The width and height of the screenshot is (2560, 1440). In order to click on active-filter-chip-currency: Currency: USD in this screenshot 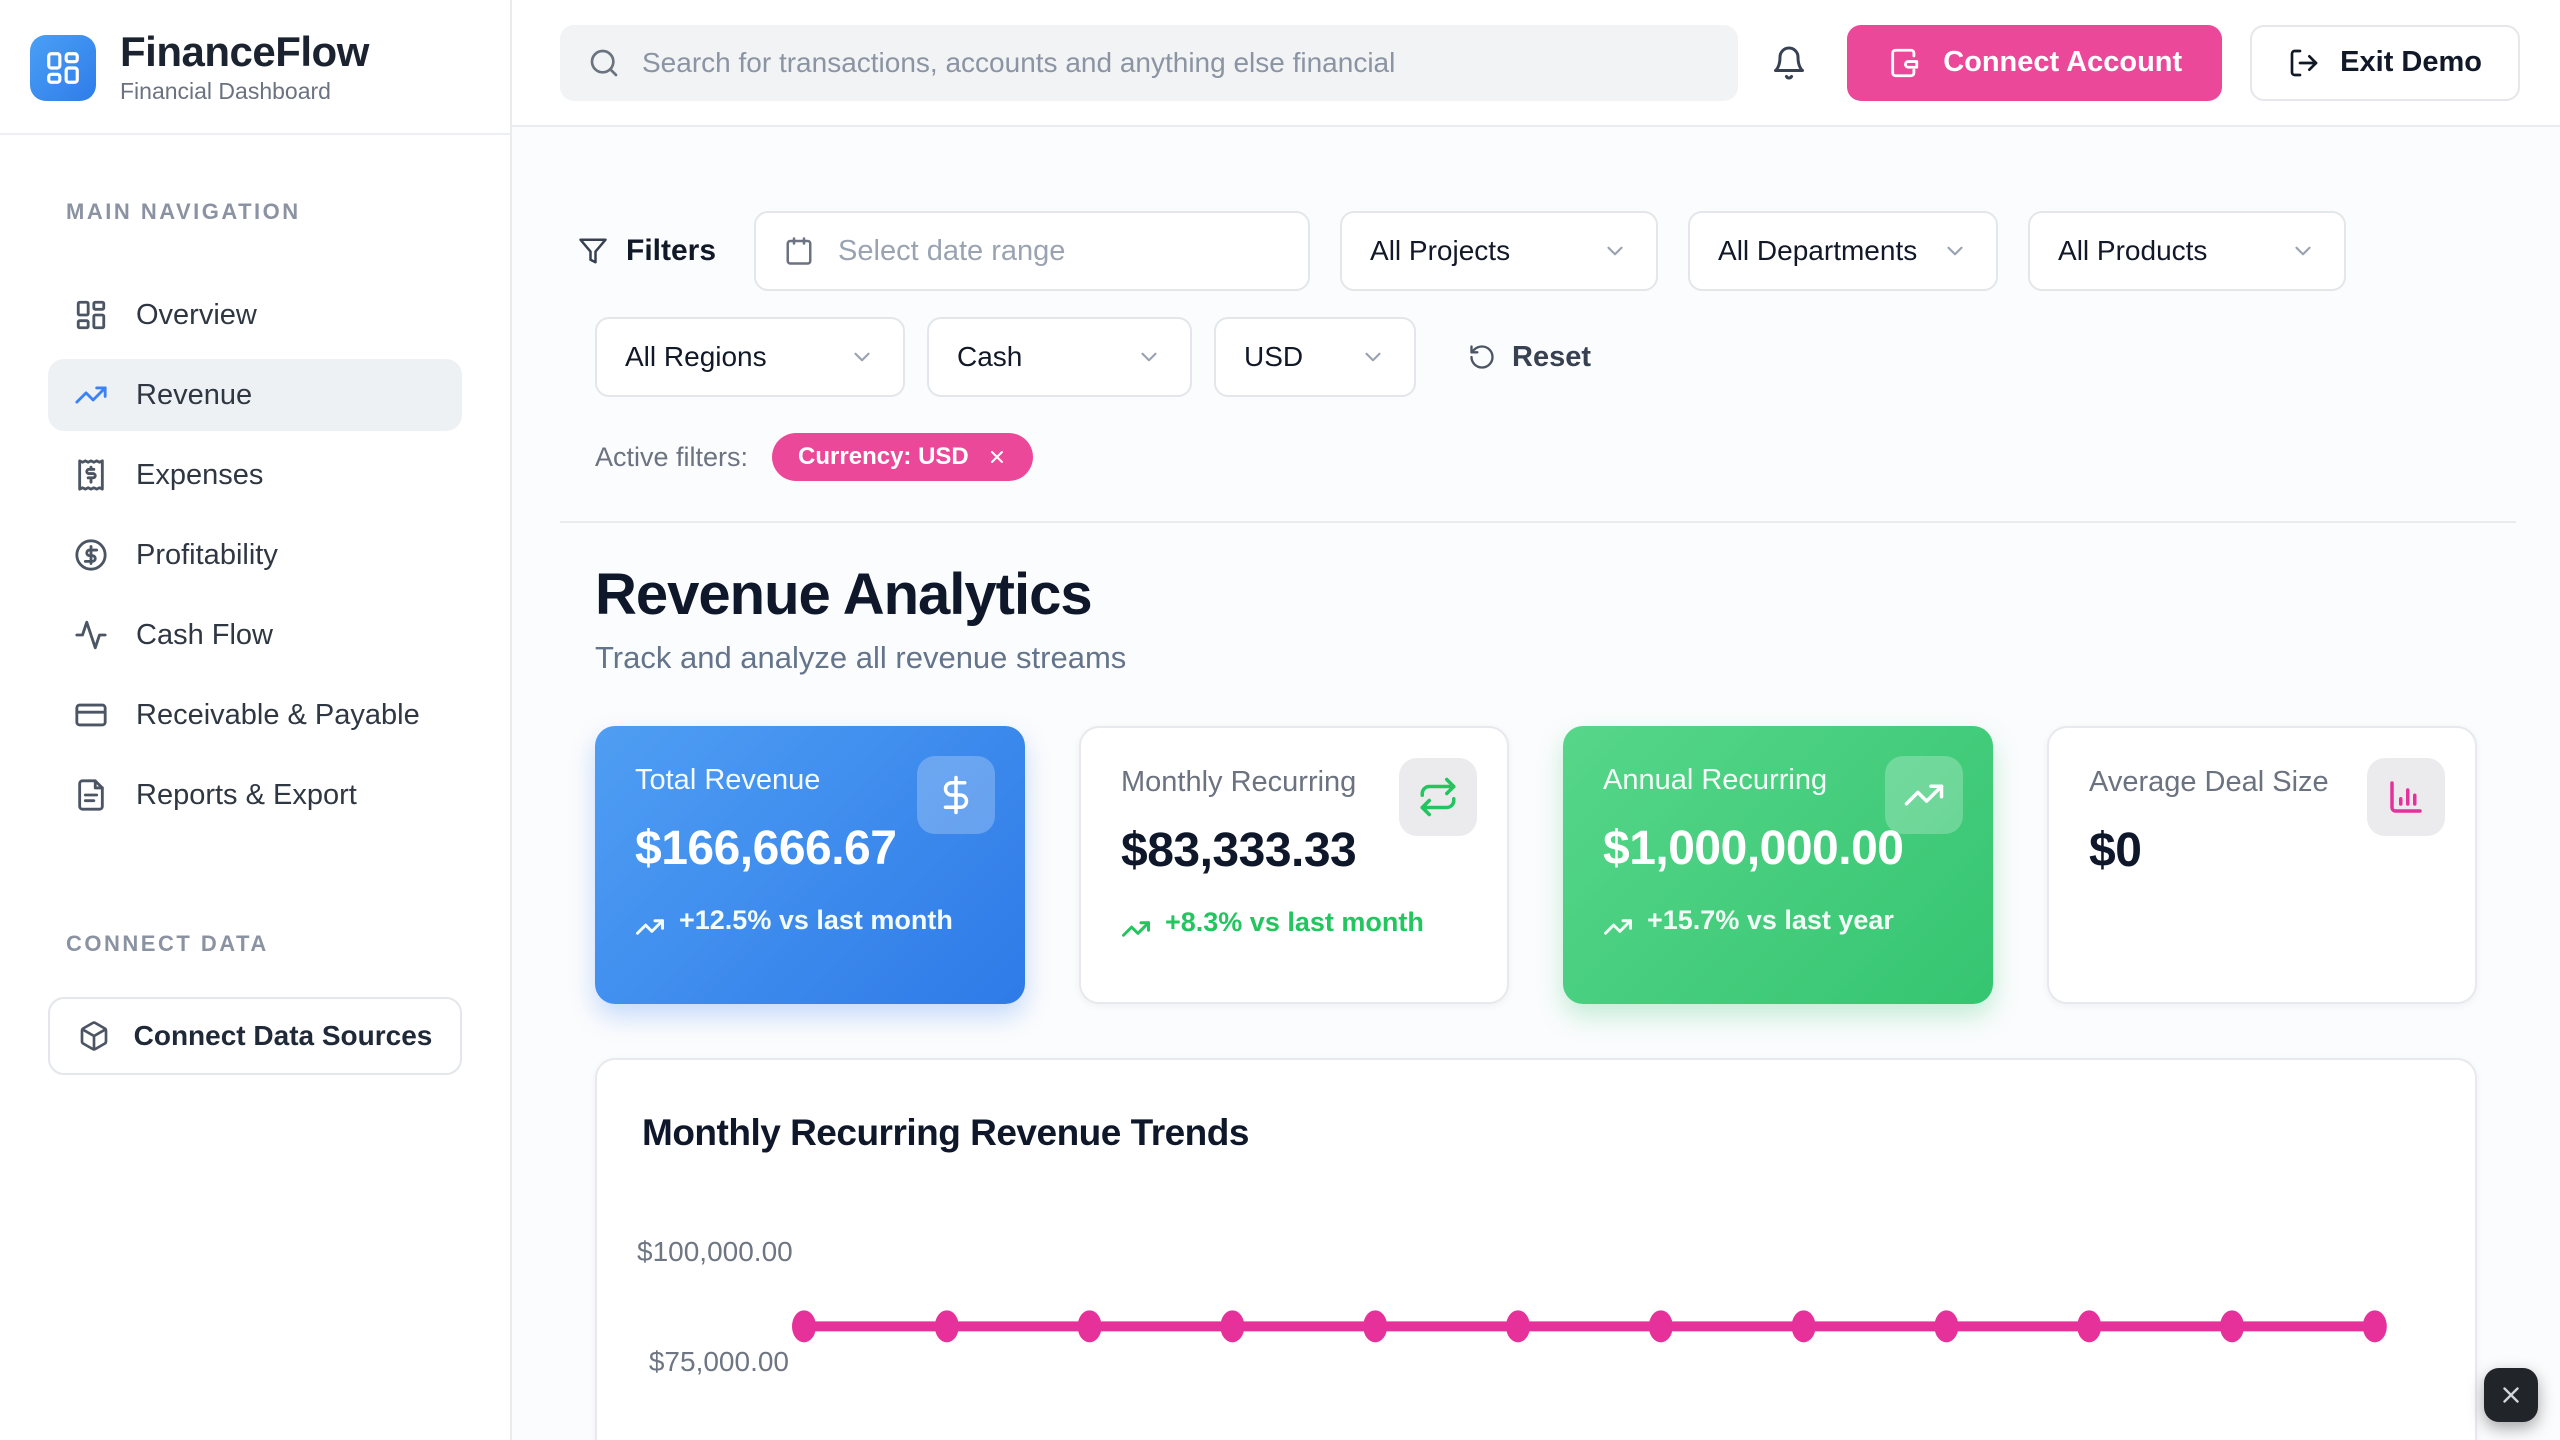, I will do `click(902, 457)`.